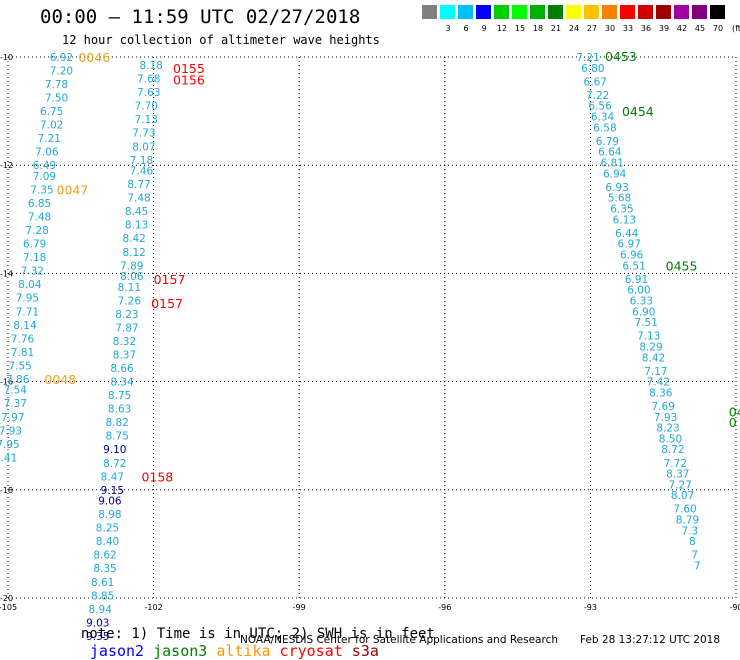  I want to click on wave-height-value: 7.46, so click(142, 172).